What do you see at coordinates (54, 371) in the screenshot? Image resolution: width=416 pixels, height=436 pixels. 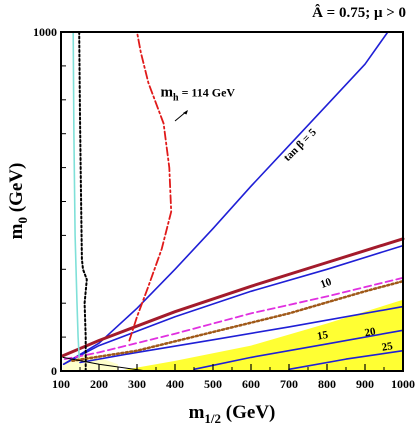 I see `y-tick-label: 0` at bounding box center [54, 371].